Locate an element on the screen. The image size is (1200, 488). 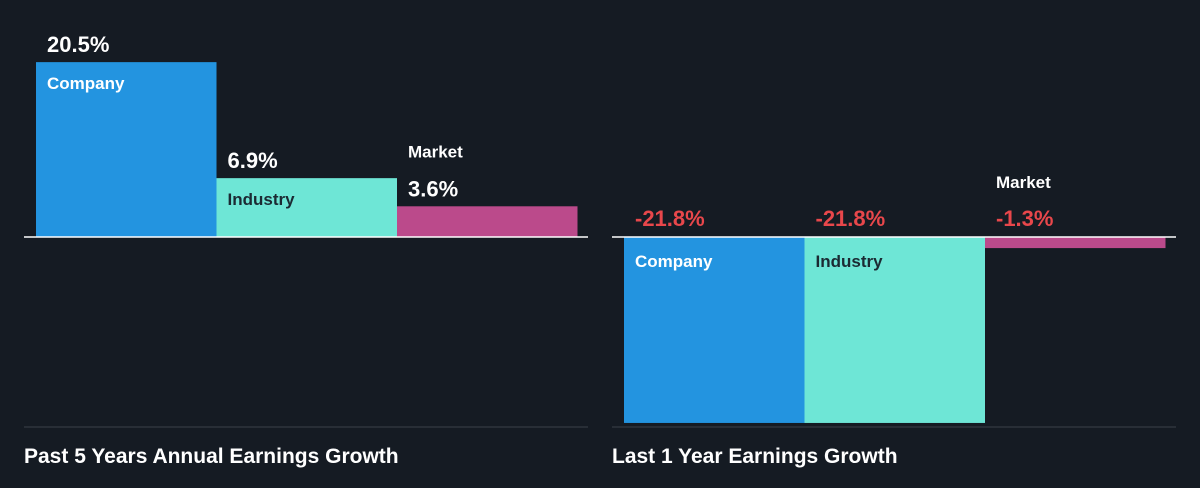
chart-title-past-5-years: Past 5 Years Annual Earnings Growth is located at coordinates (211, 456).